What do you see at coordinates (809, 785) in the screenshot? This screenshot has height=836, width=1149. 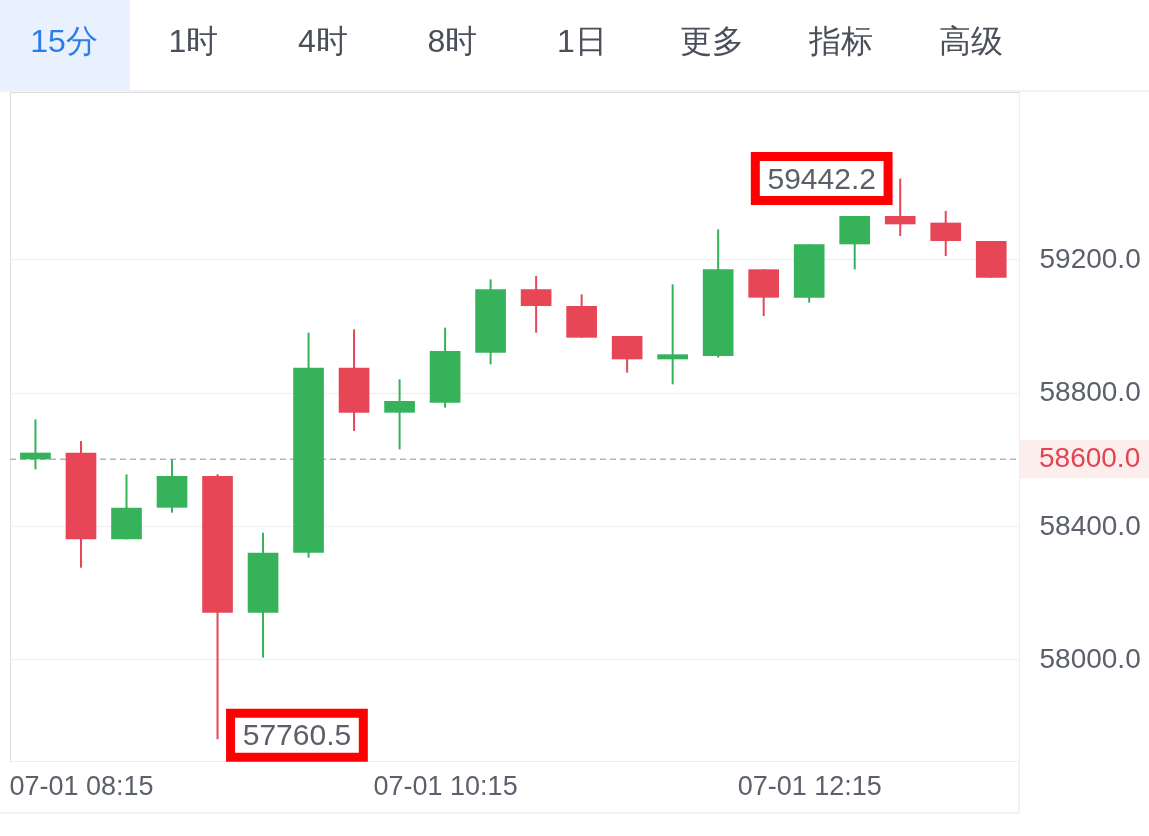 I see `x-tick-label: 07-01 12:15` at bounding box center [809, 785].